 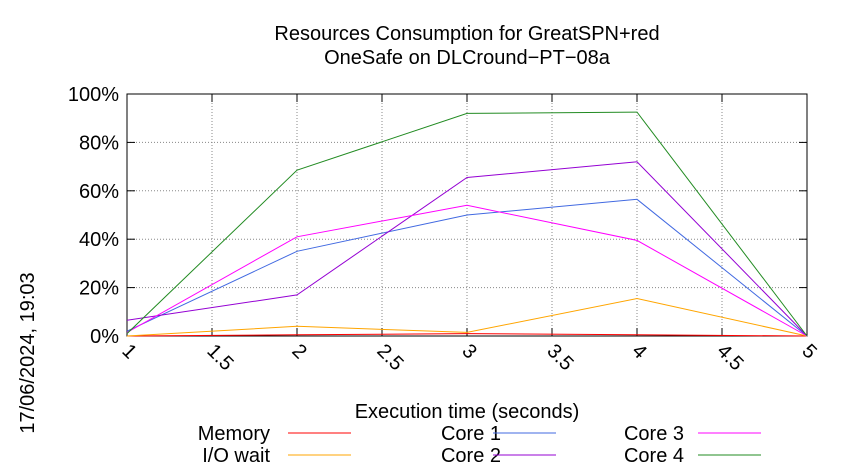 What do you see at coordinates (298, 351) in the screenshot?
I see `x-tick-label: 2` at bounding box center [298, 351].